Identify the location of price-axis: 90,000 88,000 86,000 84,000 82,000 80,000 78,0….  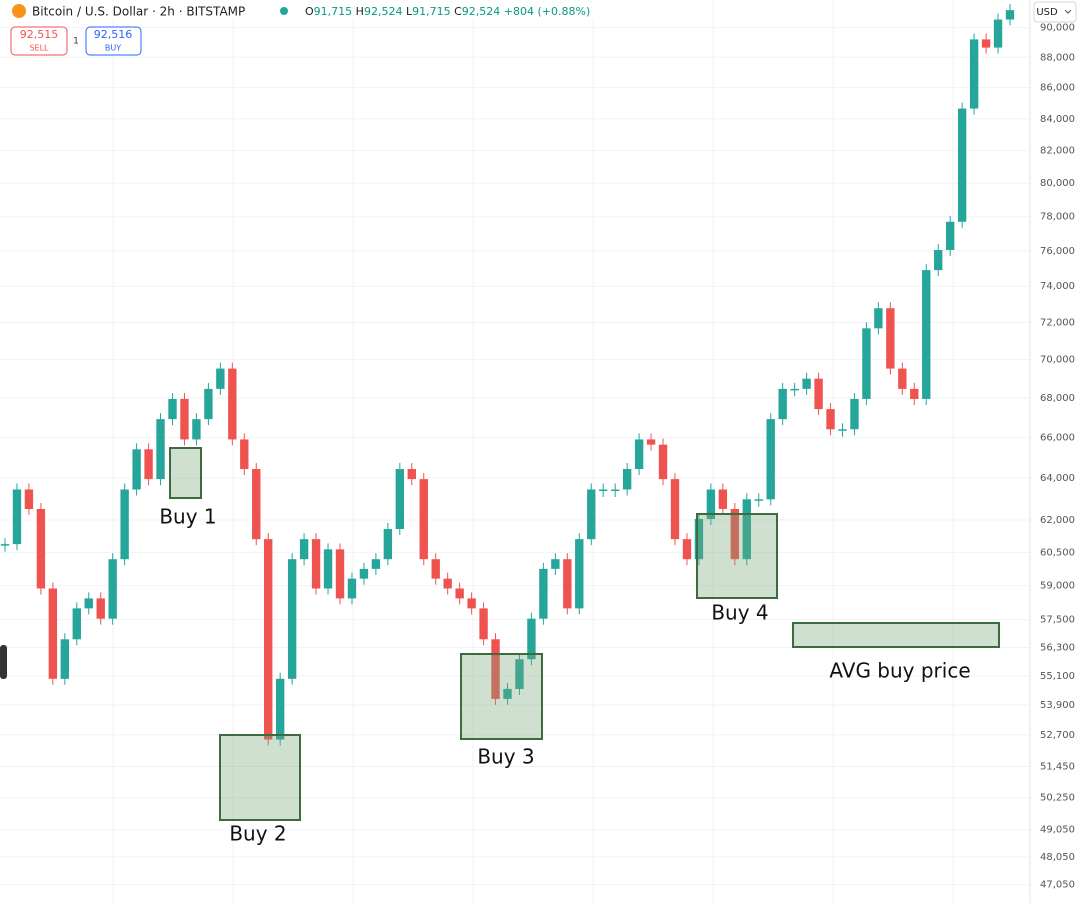
(1057, 457).